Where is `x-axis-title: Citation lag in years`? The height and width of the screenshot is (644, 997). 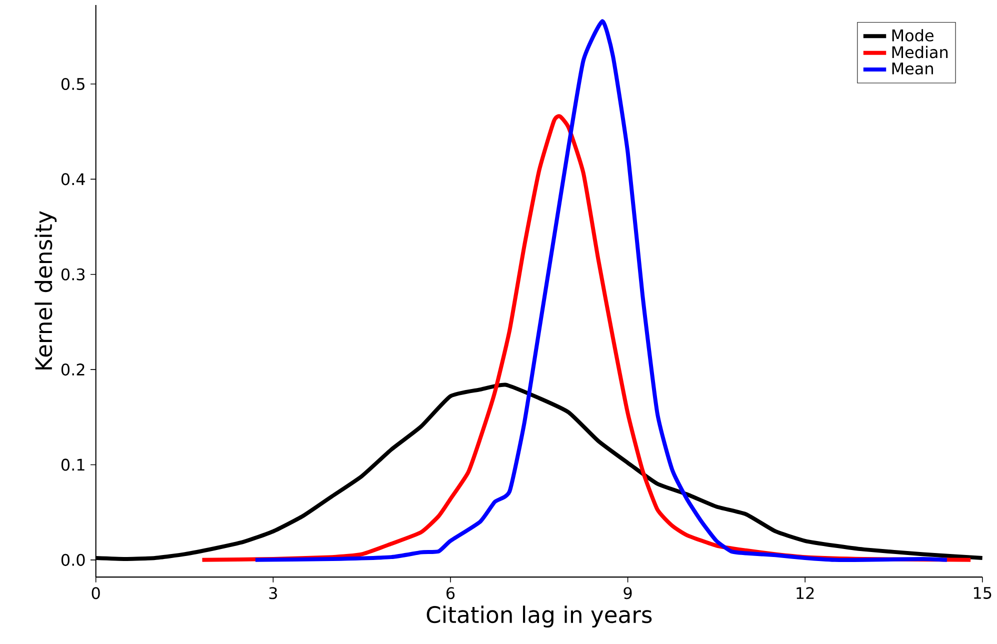
x-axis-title: Citation lag in years is located at coordinates (539, 617).